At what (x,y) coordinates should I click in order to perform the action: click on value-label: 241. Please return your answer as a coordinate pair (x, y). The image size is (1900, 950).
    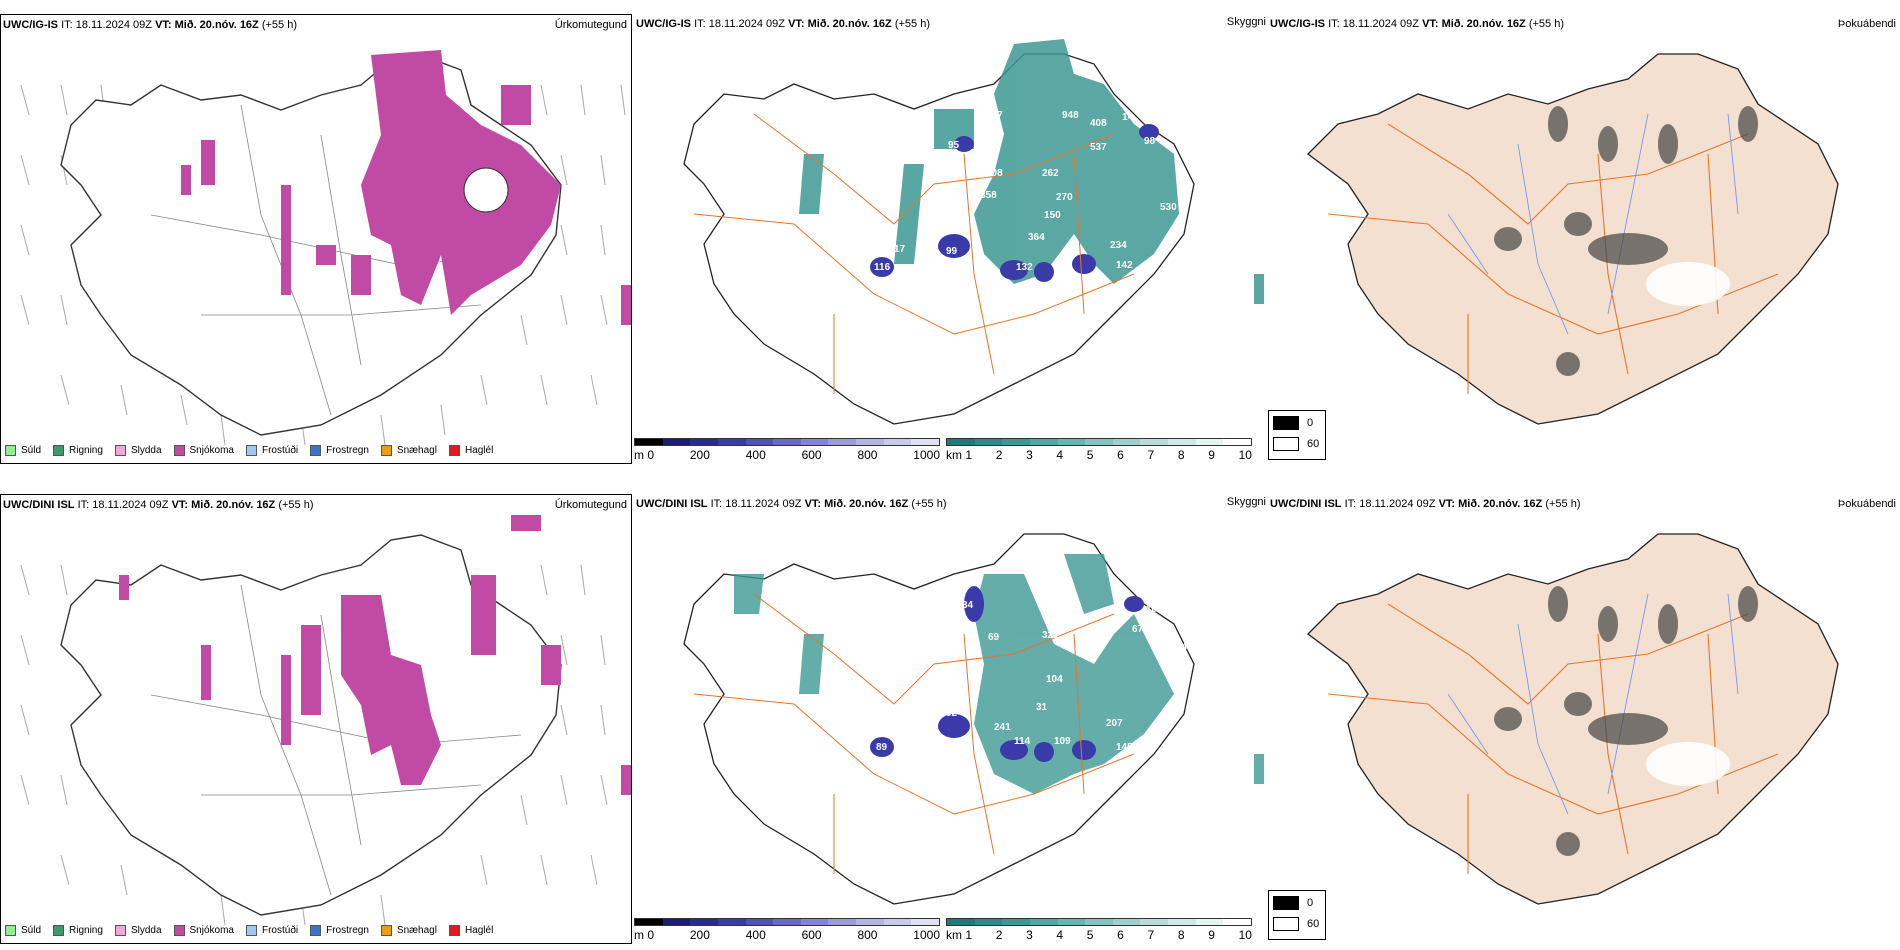
    Looking at the image, I should click on (1002, 727).